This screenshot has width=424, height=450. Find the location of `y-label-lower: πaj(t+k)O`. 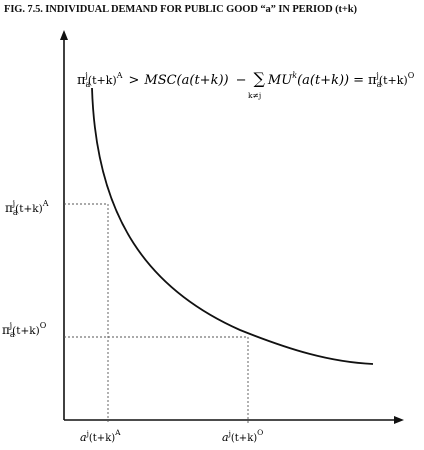

y-label-lower: πaj(t+k)O is located at coordinates (24, 330).